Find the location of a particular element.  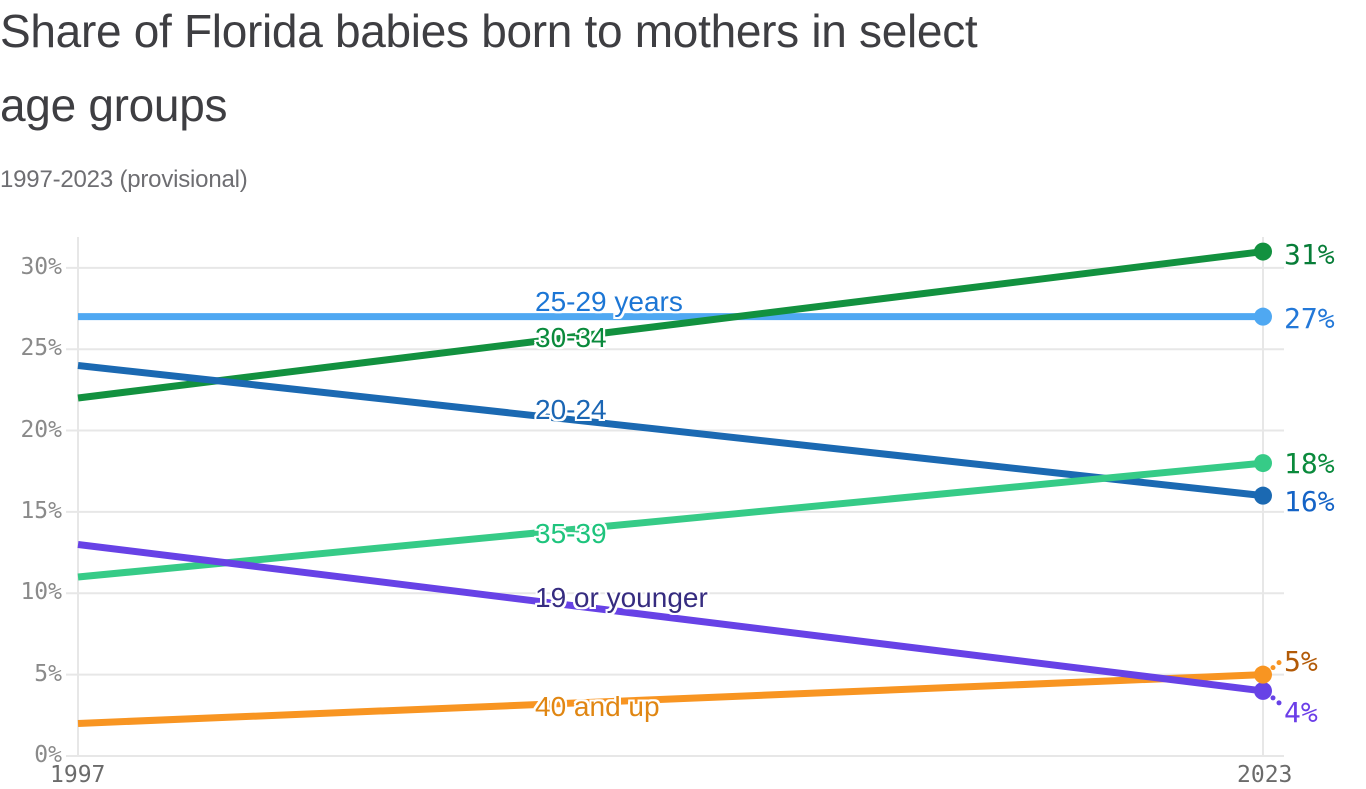

series-end-value-30-34: 31% is located at coordinates (1309, 254).